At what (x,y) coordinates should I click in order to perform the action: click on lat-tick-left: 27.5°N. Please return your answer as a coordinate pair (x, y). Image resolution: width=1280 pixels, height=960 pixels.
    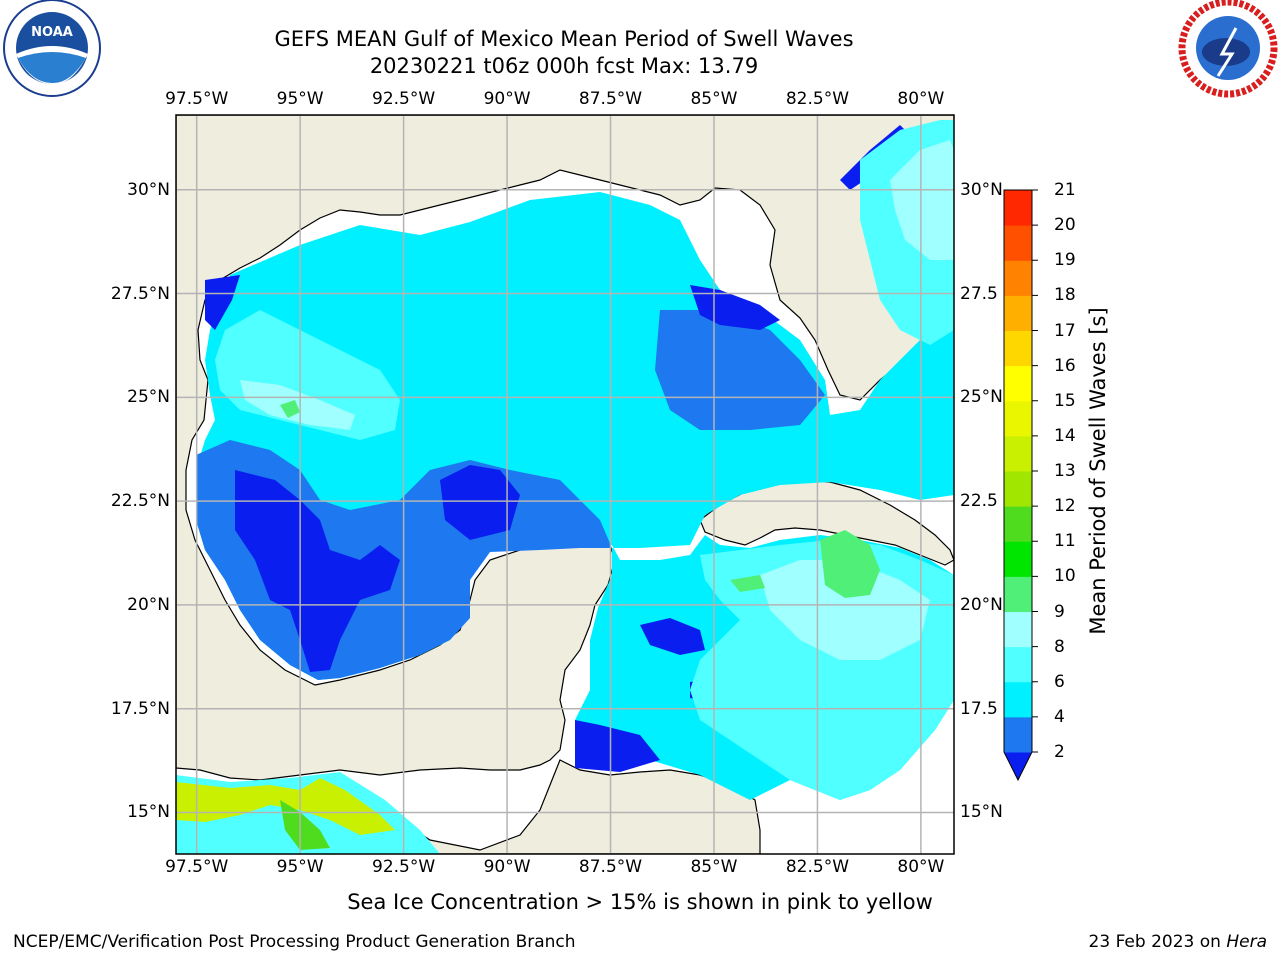
    Looking at the image, I should click on (140, 293).